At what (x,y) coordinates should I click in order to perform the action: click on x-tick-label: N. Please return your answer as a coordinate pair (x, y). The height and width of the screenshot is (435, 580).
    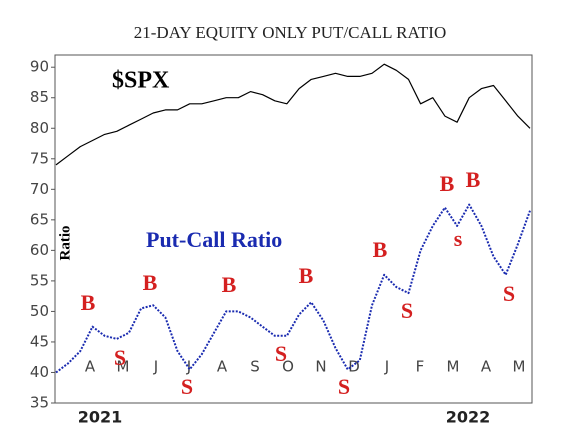
    Looking at the image, I should click on (320, 367).